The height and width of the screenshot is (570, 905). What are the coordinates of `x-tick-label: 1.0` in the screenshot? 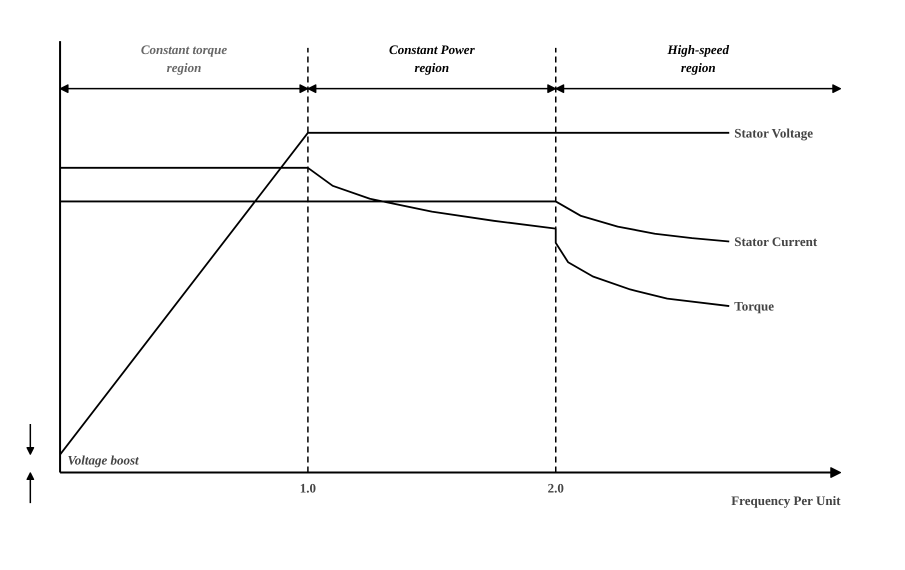 It's located at (308, 488).